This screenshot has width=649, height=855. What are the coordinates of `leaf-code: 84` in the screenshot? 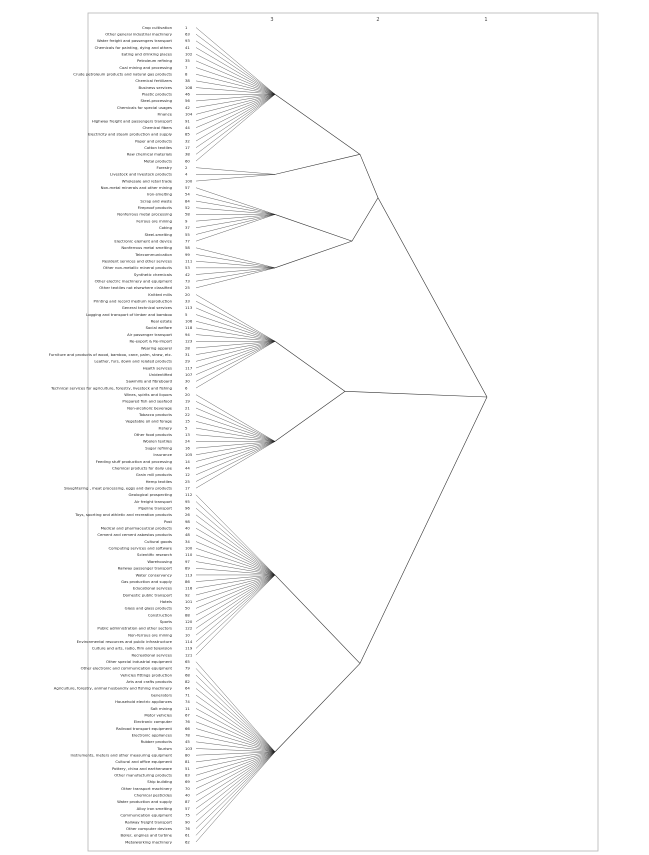 It's located at (187, 200).